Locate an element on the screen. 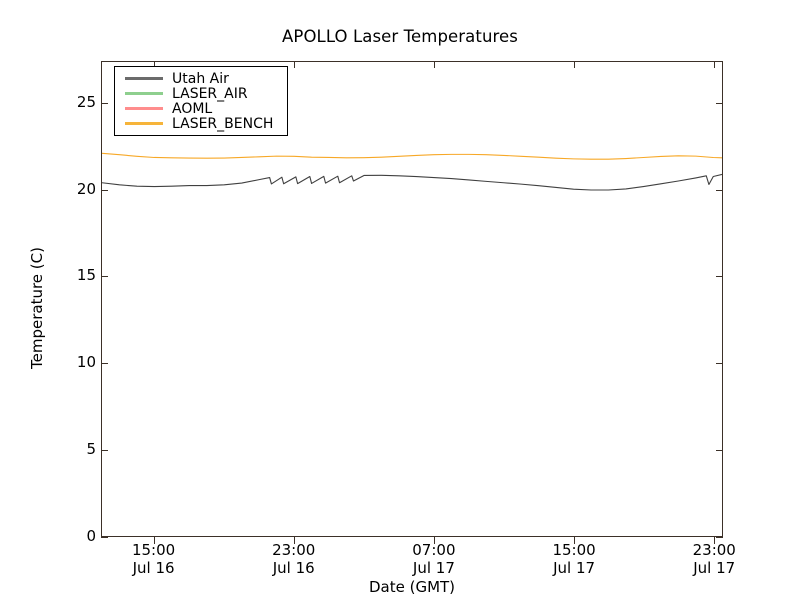  series-line-utah-air is located at coordinates (412, 182).